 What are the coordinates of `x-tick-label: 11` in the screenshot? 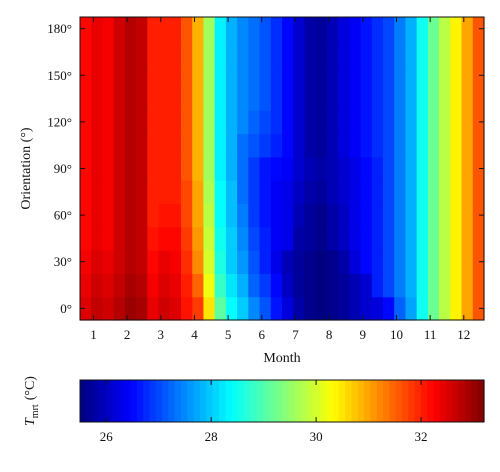 It's located at (430, 334).